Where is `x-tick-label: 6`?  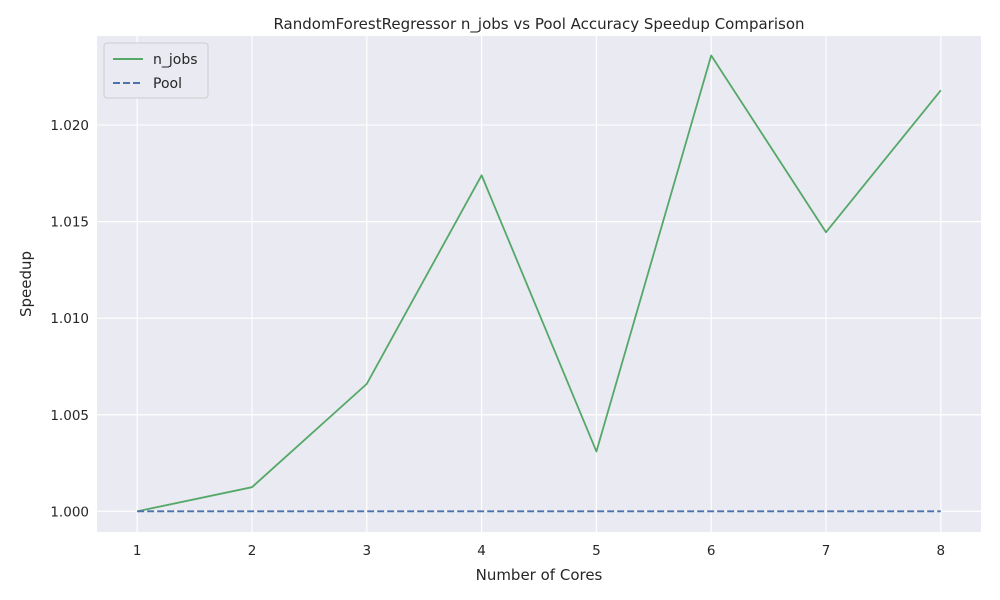 x-tick-label: 6 is located at coordinates (711, 551).